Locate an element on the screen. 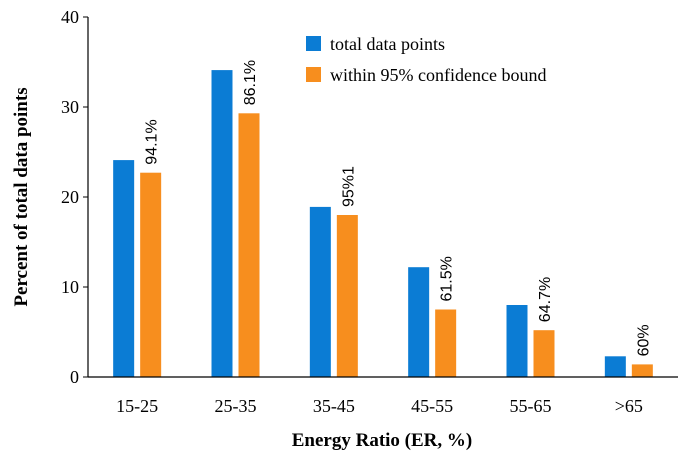  y-tick-label: 40 is located at coordinates (70, 17).